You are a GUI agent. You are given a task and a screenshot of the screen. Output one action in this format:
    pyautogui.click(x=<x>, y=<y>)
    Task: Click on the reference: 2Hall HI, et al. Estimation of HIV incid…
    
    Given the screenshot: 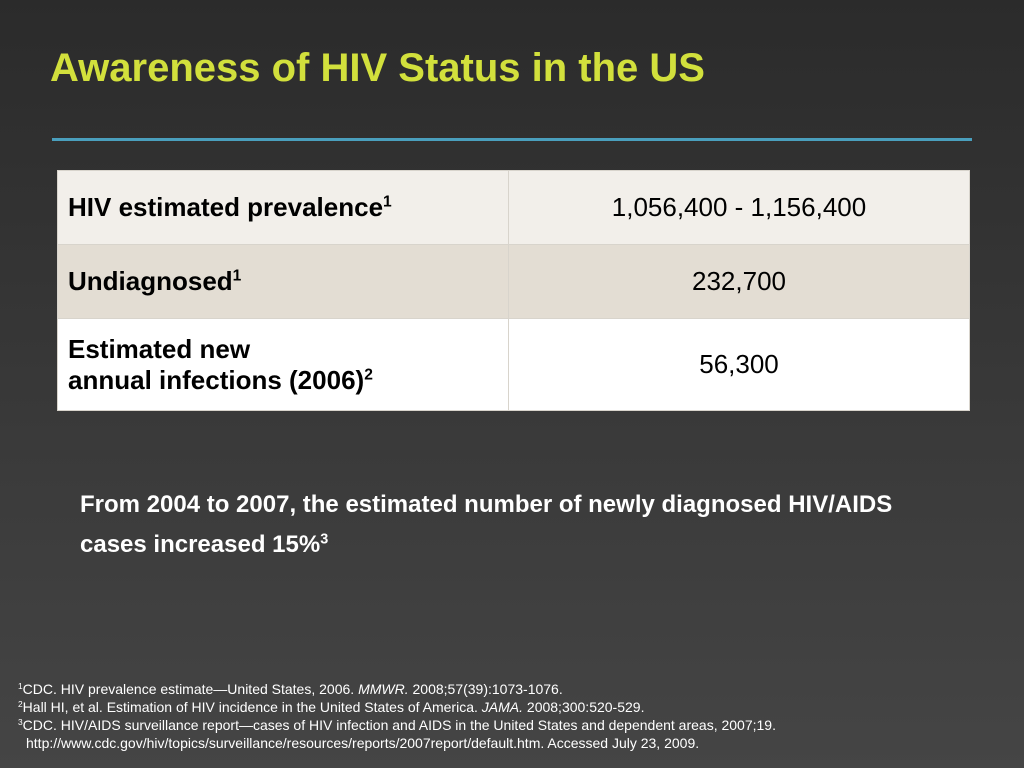 What is the action you would take?
    pyautogui.click(x=397, y=707)
    